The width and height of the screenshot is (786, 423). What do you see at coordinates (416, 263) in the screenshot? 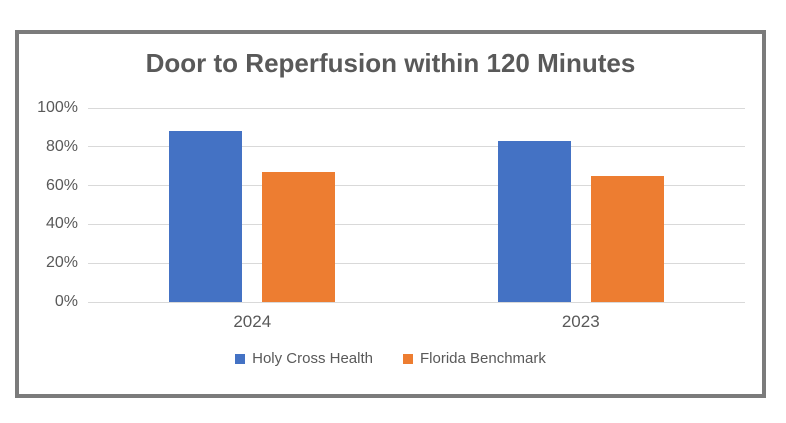
I see `gridline-20%` at bounding box center [416, 263].